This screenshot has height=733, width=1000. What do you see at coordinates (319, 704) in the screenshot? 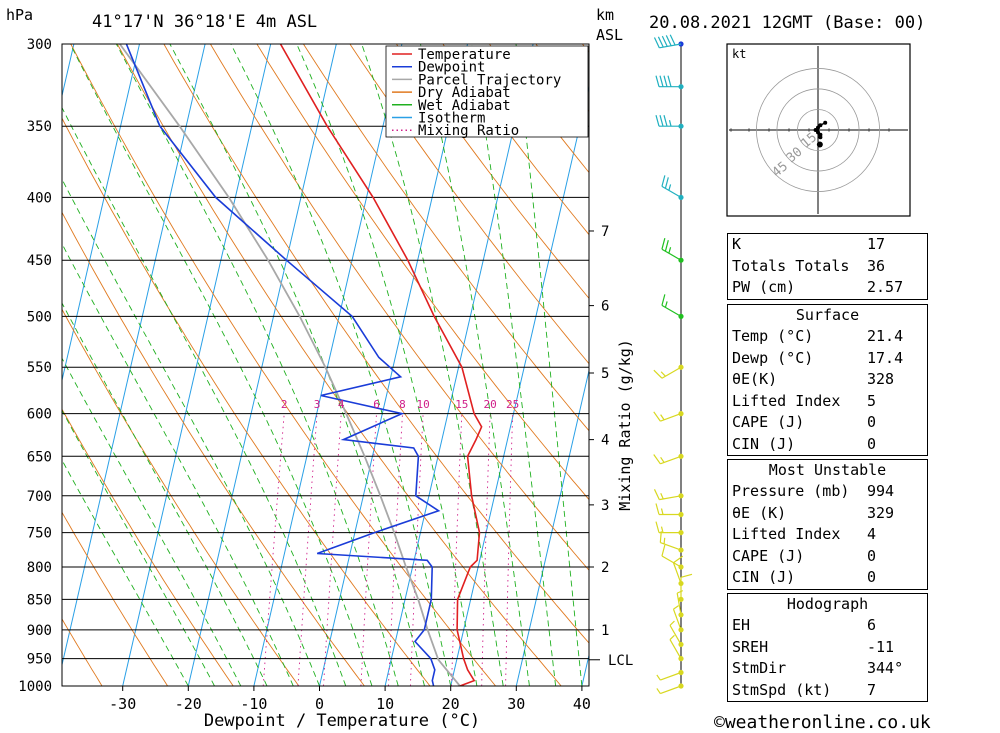
I see `x-tick-label: 0` at bounding box center [319, 704].